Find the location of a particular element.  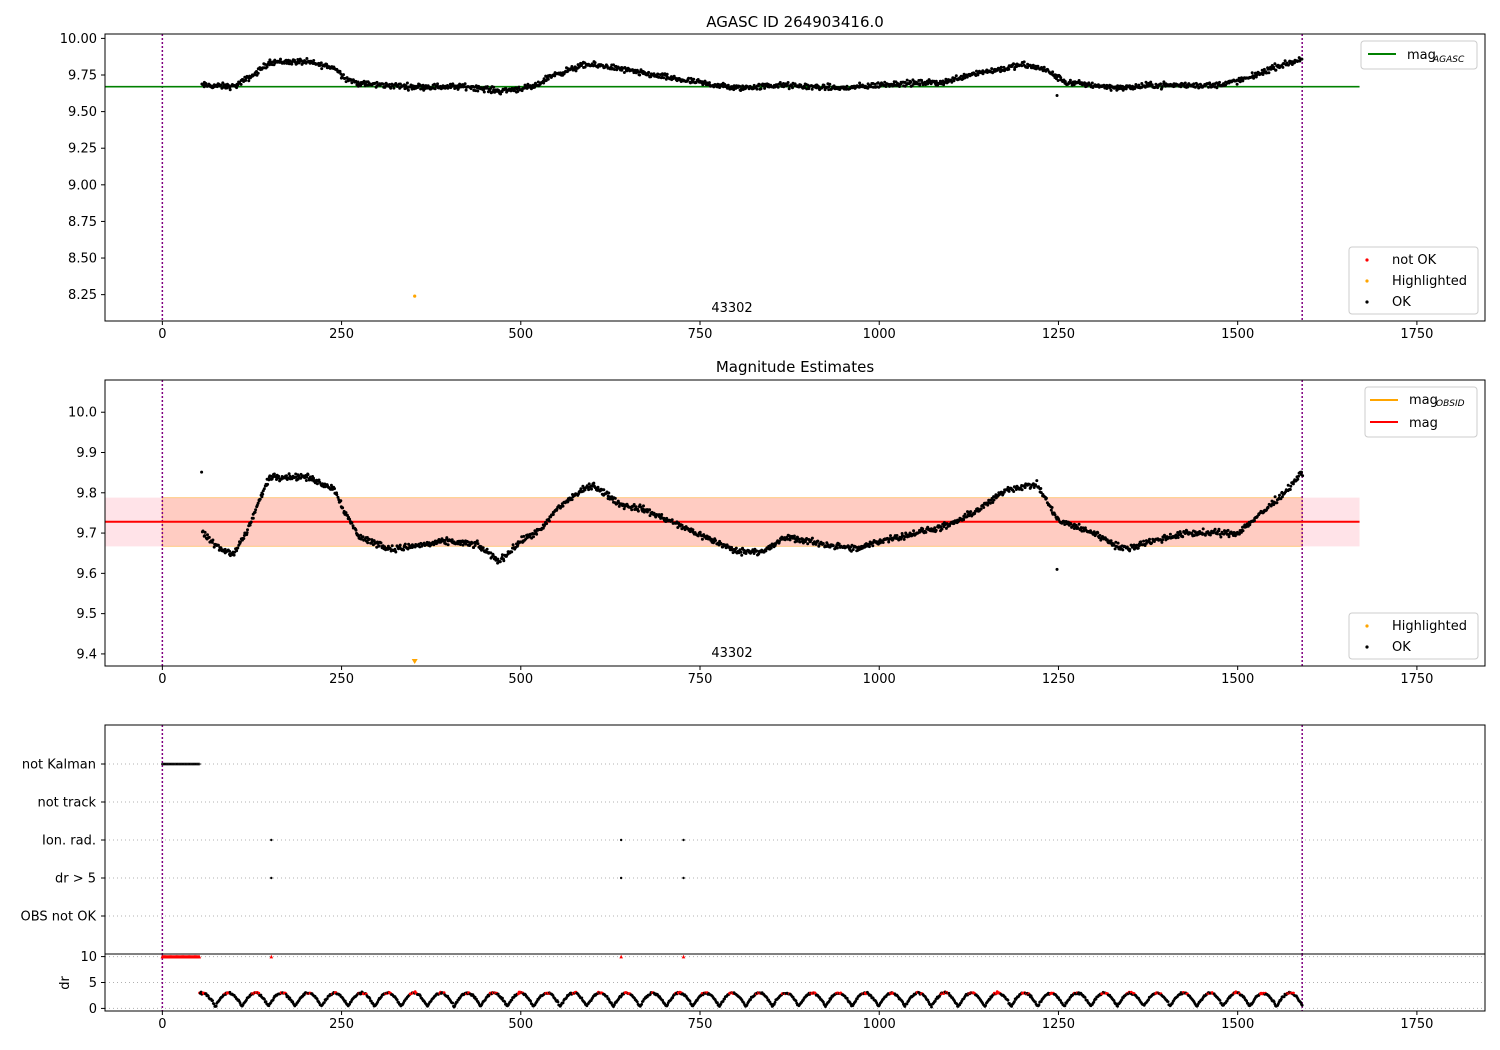

flags-category-label: dr > 5 is located at coordinates (75, 879).